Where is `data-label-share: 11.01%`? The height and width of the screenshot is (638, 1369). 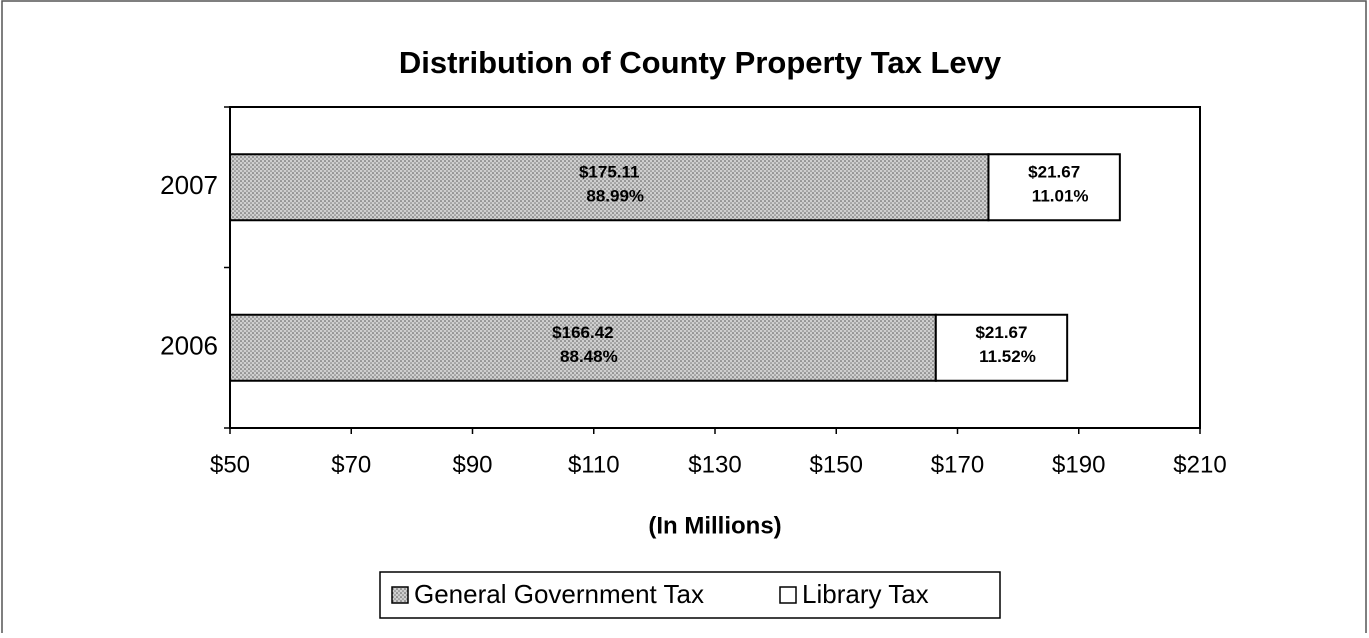 data-label-share: 11.01% is located at coordinates (1060, 196).